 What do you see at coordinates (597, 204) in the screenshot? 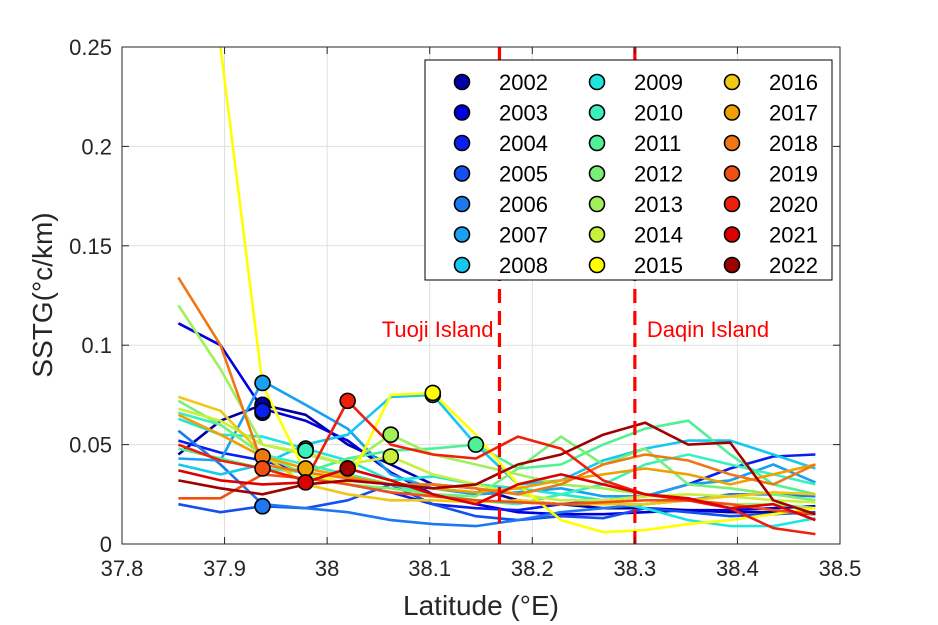
I see `legend-marker-2013` at bounding box center [597, 204].